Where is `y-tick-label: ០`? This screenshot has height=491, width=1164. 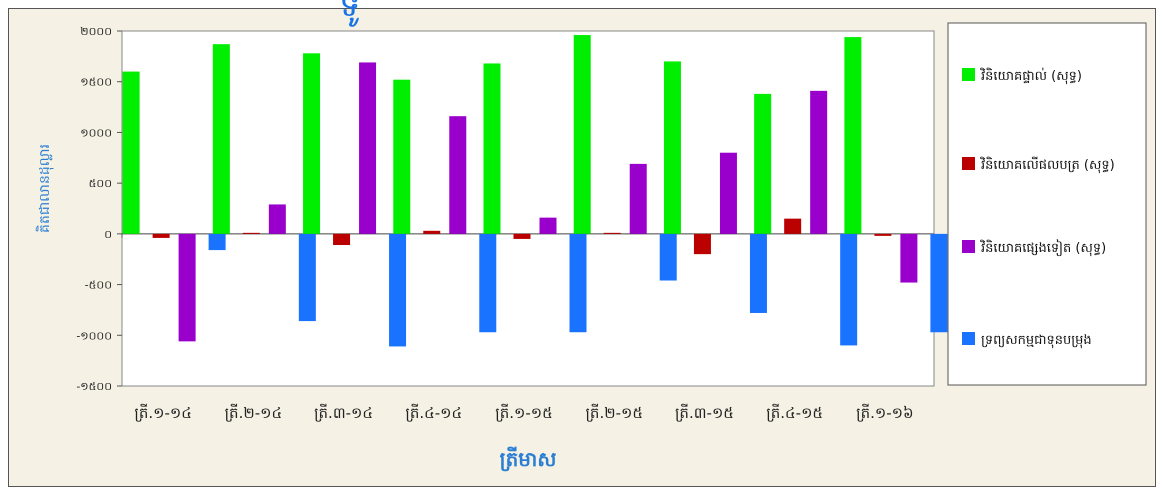 y-tick-label: ០ is located at coordinates (108, 234).